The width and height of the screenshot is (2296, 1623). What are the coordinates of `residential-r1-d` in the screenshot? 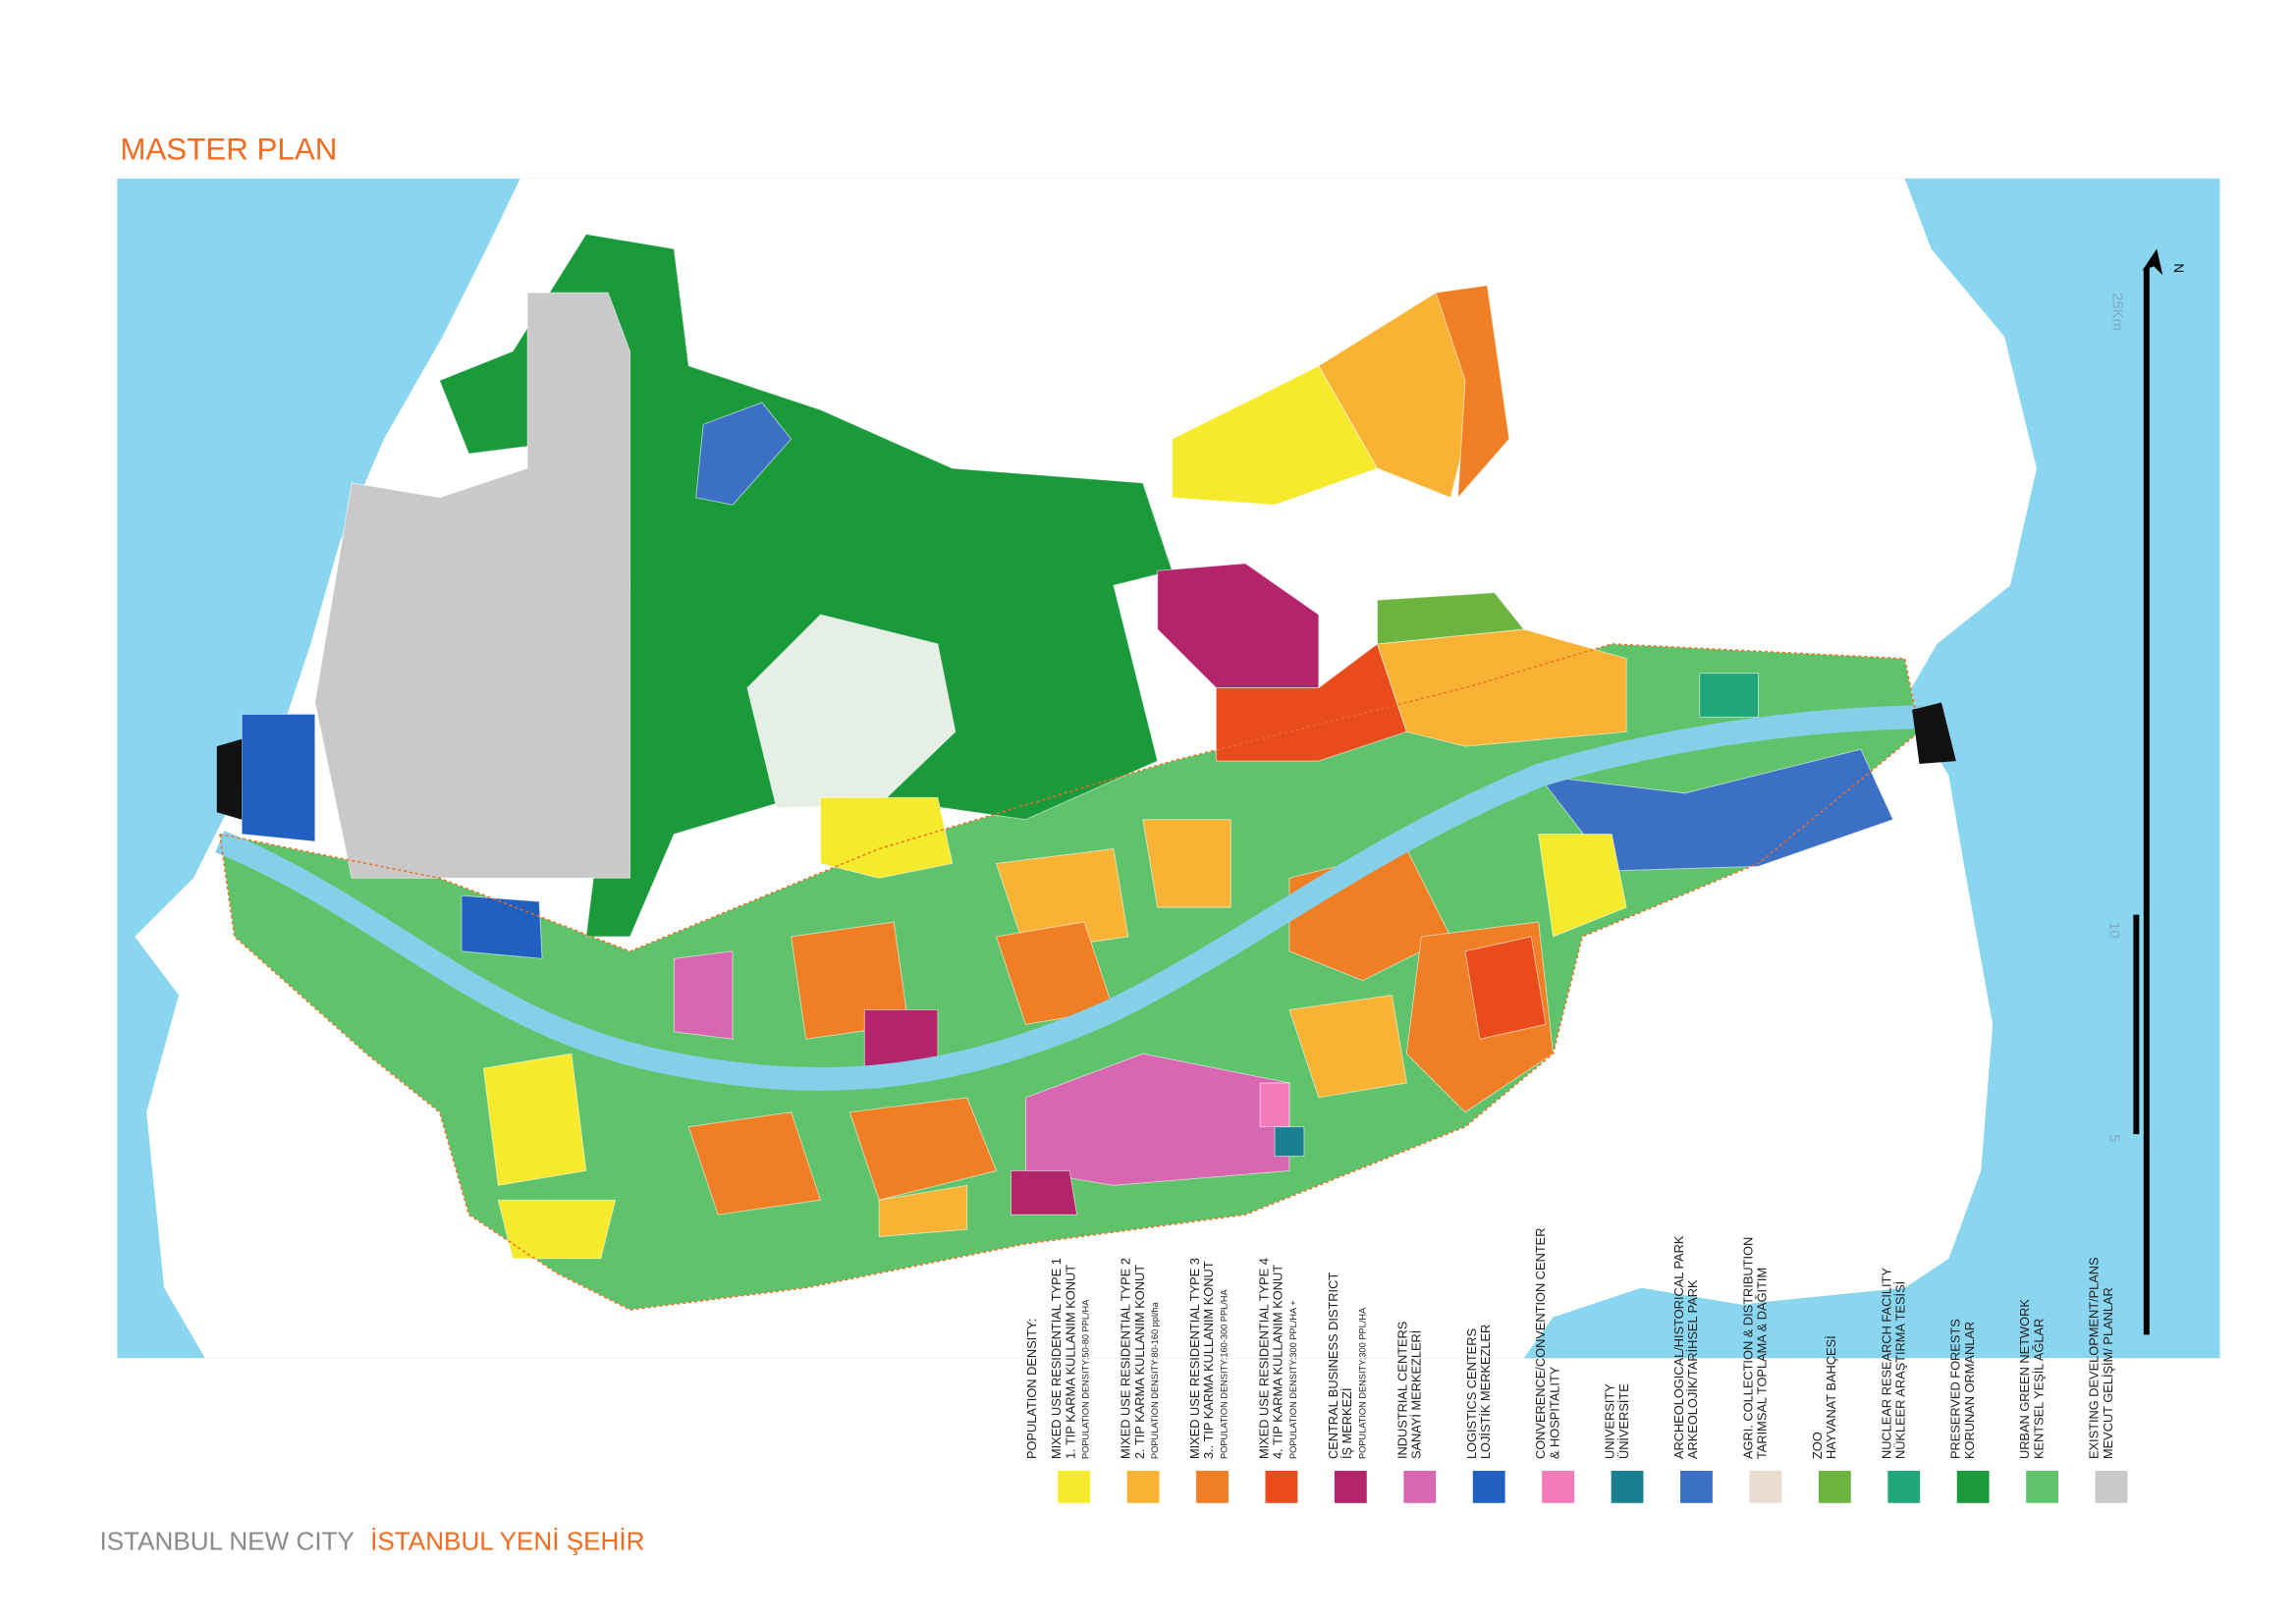 It's located at (557, 1229).